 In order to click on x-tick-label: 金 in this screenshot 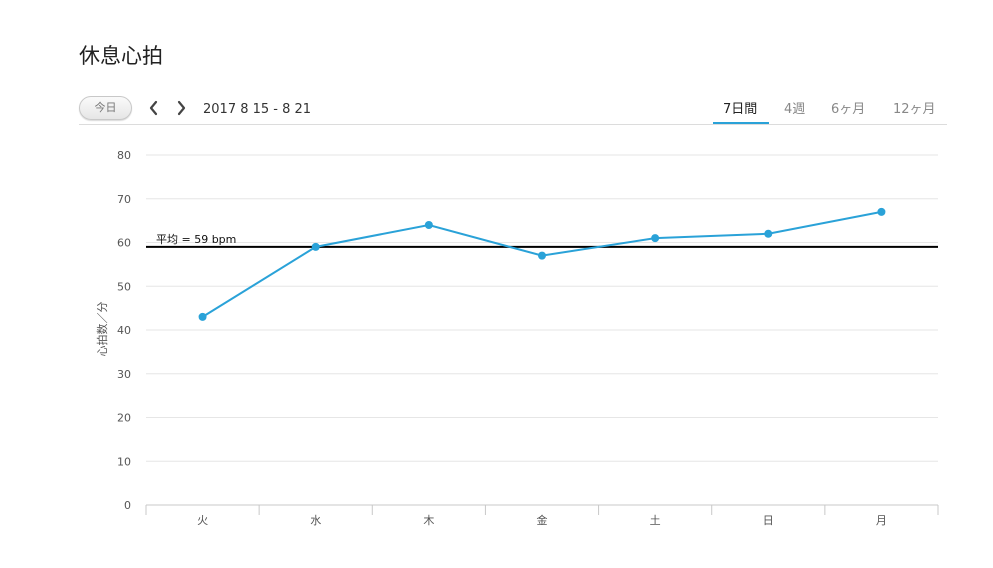, I will do `click(542, 520)`.